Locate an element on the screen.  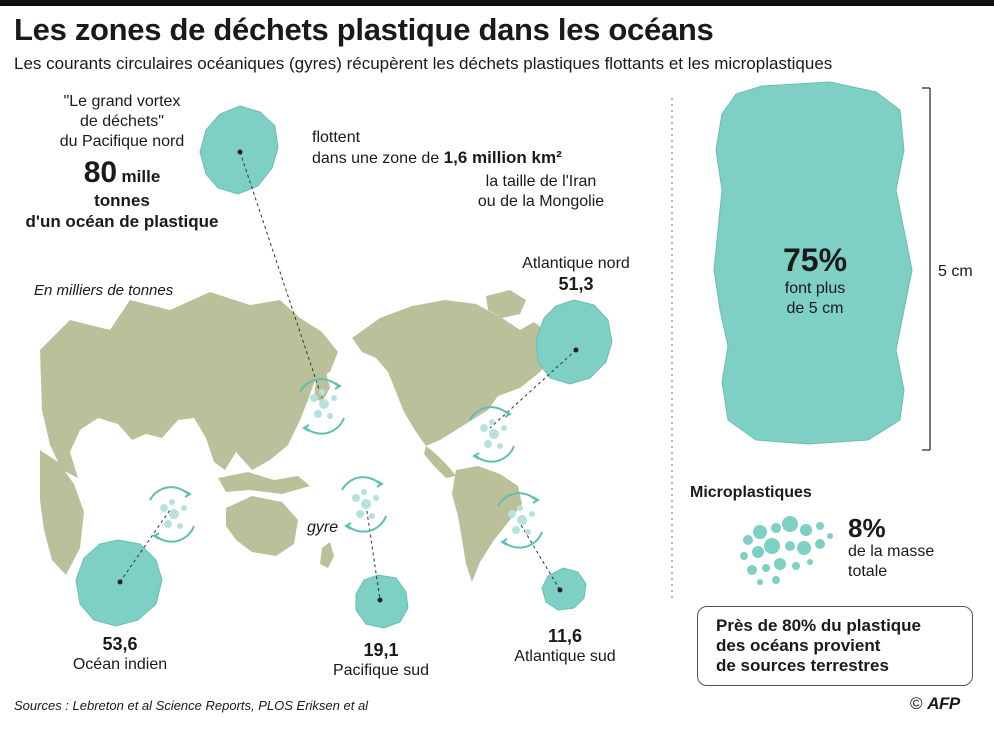
gyre-icon-atlantic-north is located at coordinates (492, 434).